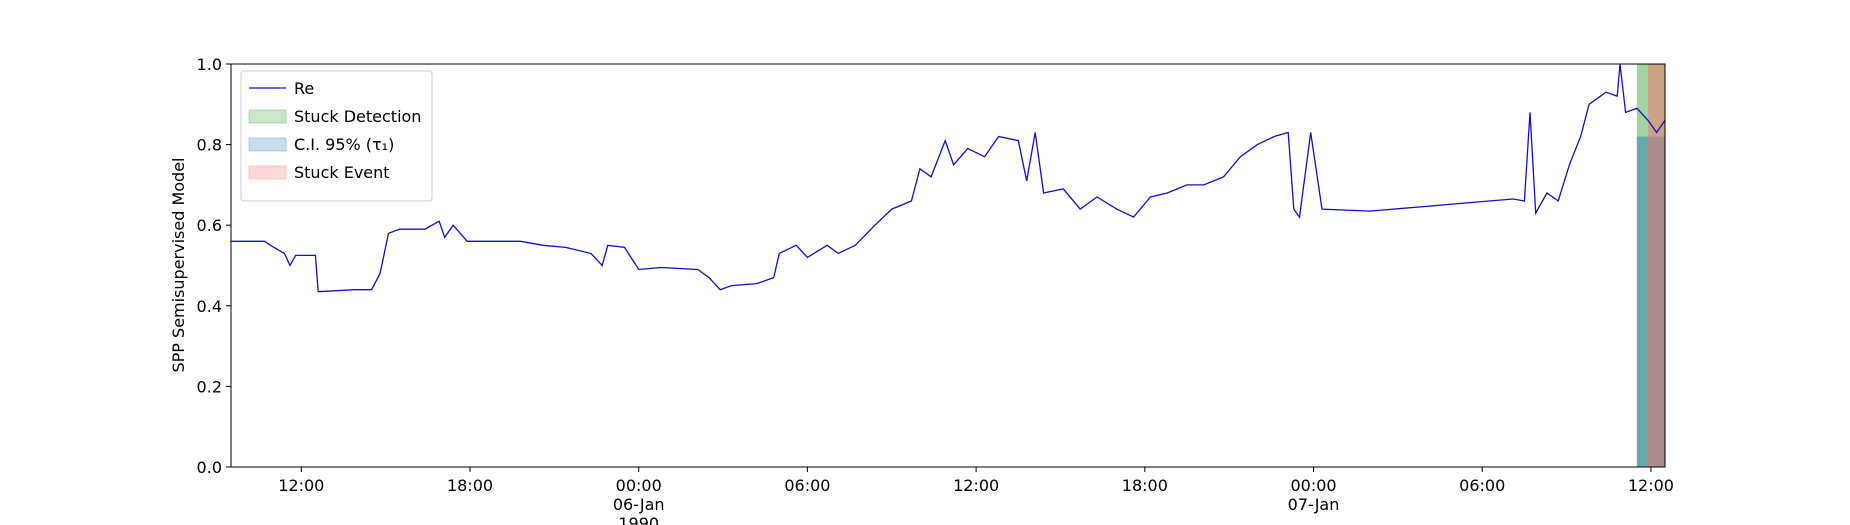 This screenshot has height=525, width=1850. What do you see at coordinates (209, 306) in the screenshot?
I see `y-tick-label: 0.4` at bounding box center [209, 306].